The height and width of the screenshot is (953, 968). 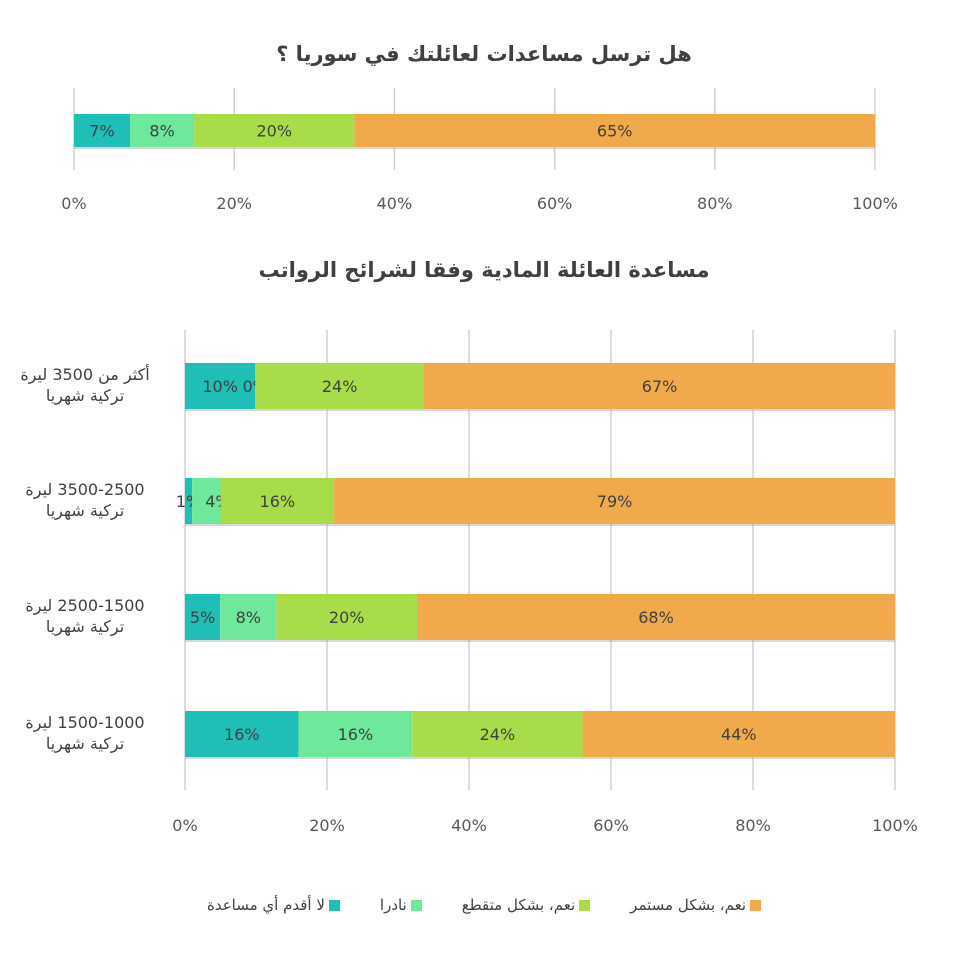 I want to click on legend-label: نعم، بشكل متقطع, so click(x=518, y=905).